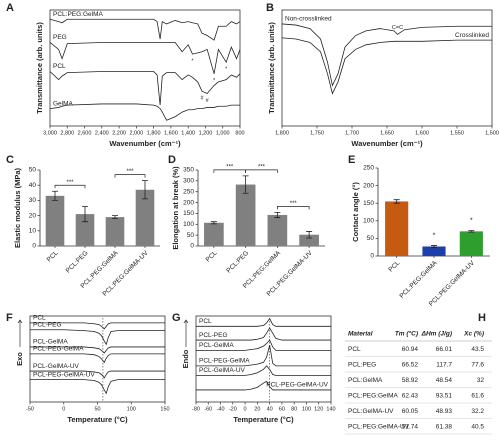 The width and height of the screenshot is (500, 440). I want to click on table-cell: 66.01, so click(444, 349).